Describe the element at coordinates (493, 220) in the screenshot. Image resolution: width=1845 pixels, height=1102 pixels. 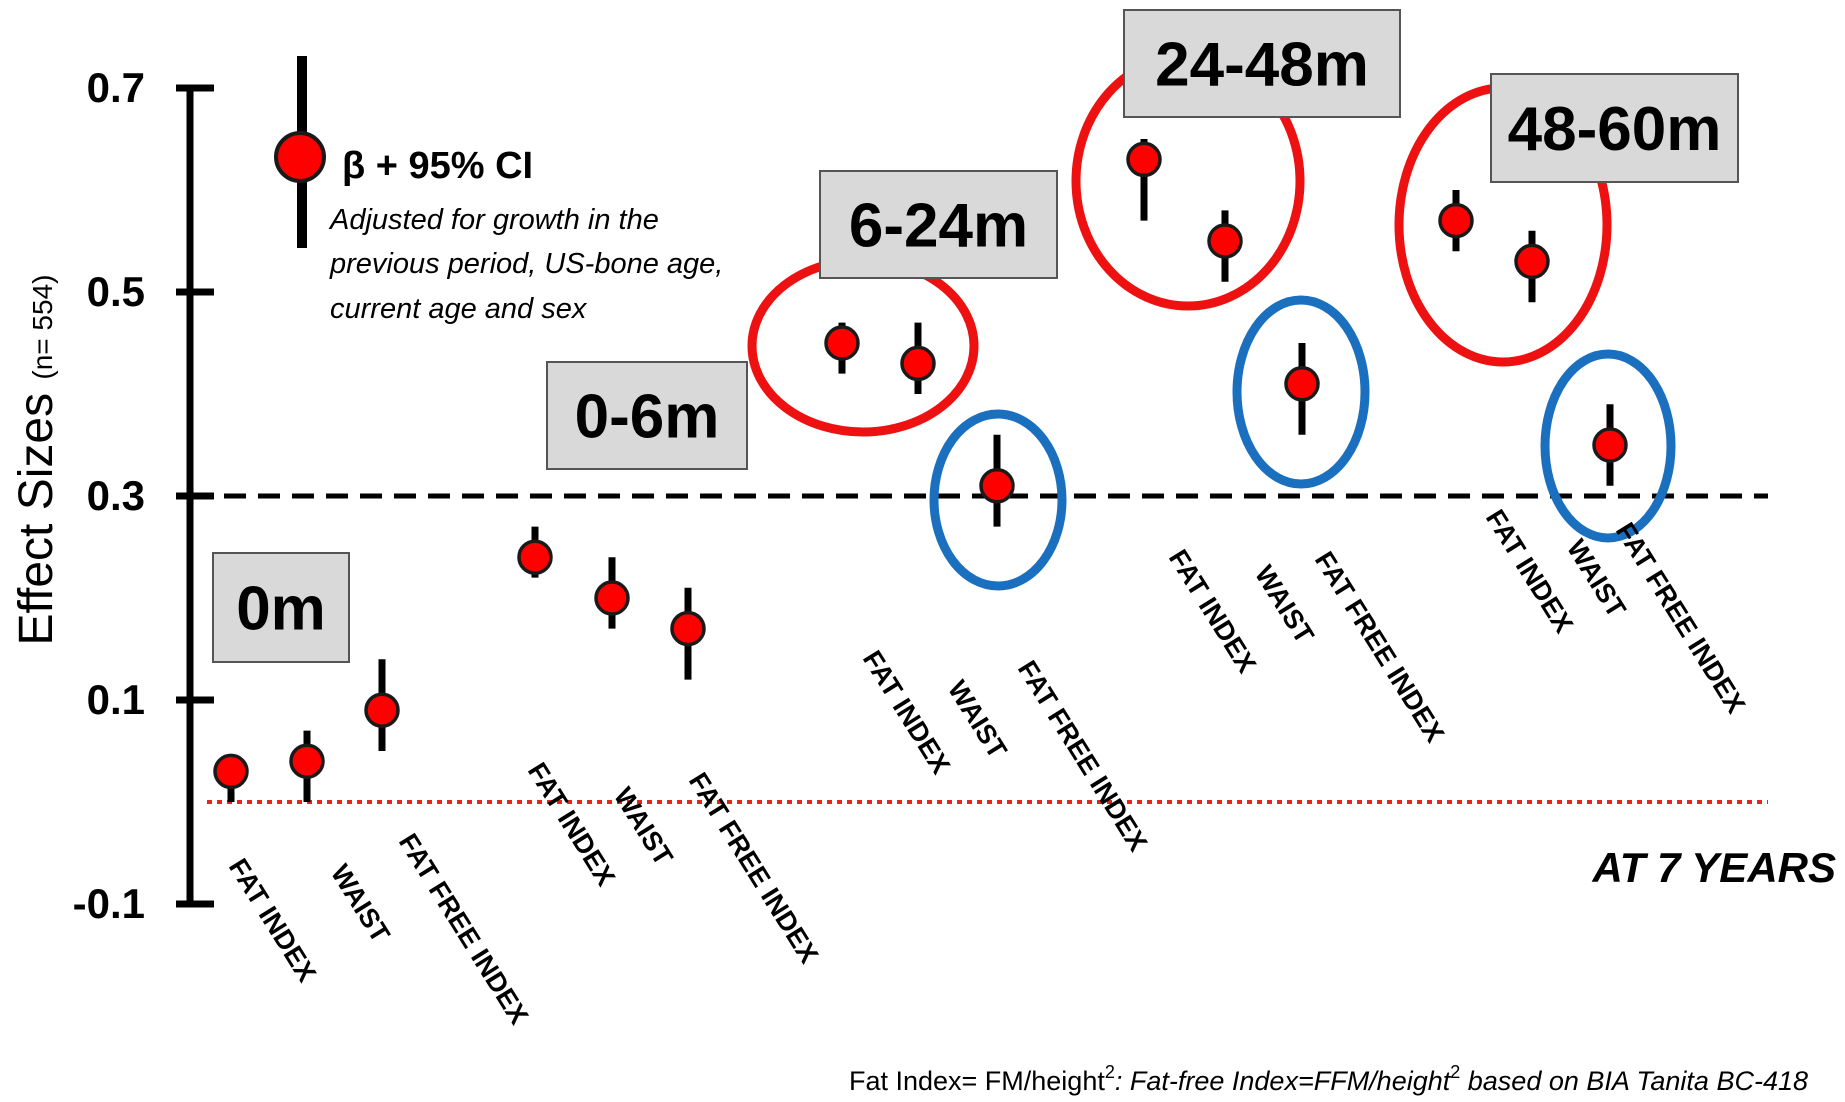
I see `legend-note-line-1: Adjusted for growth in the` at that location.